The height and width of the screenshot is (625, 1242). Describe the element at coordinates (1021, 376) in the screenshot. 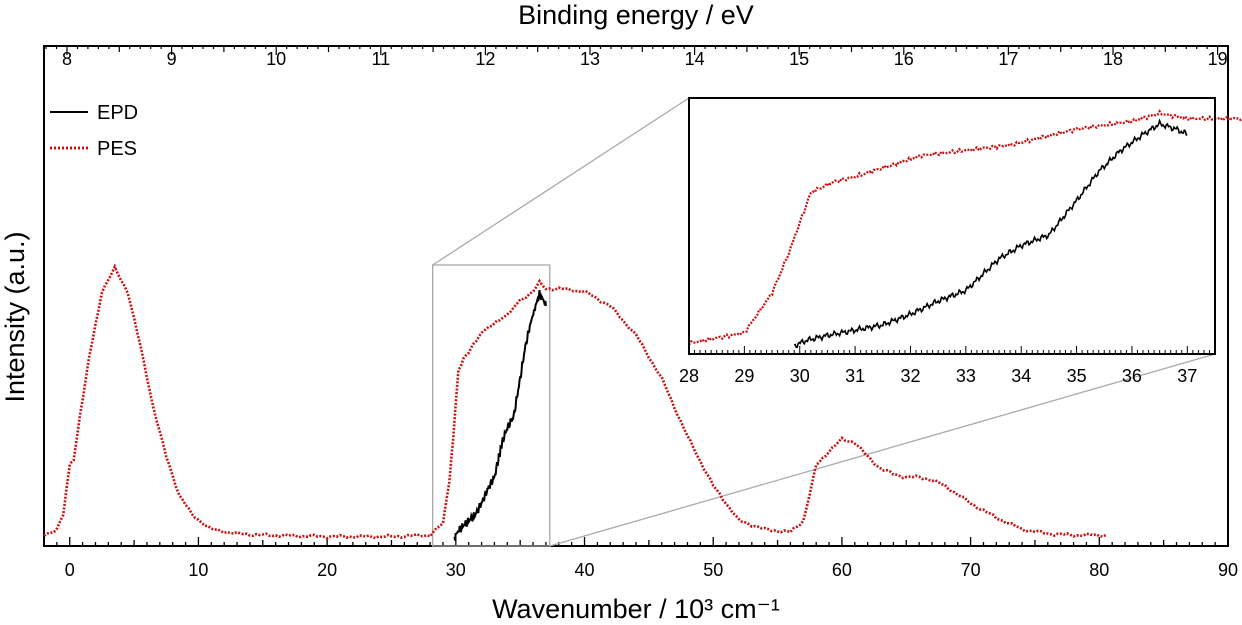

I see `inset-x-tick-label: 34` at that location.